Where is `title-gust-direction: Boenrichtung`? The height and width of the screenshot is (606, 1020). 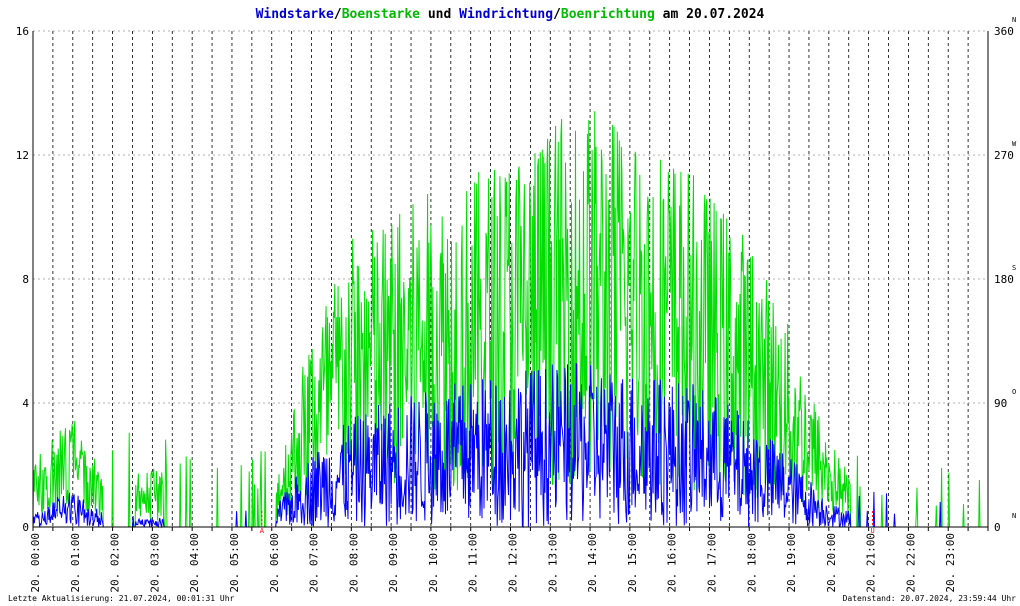
title-gust-direction: Boenrichtung is located at coordinates (608, 14).